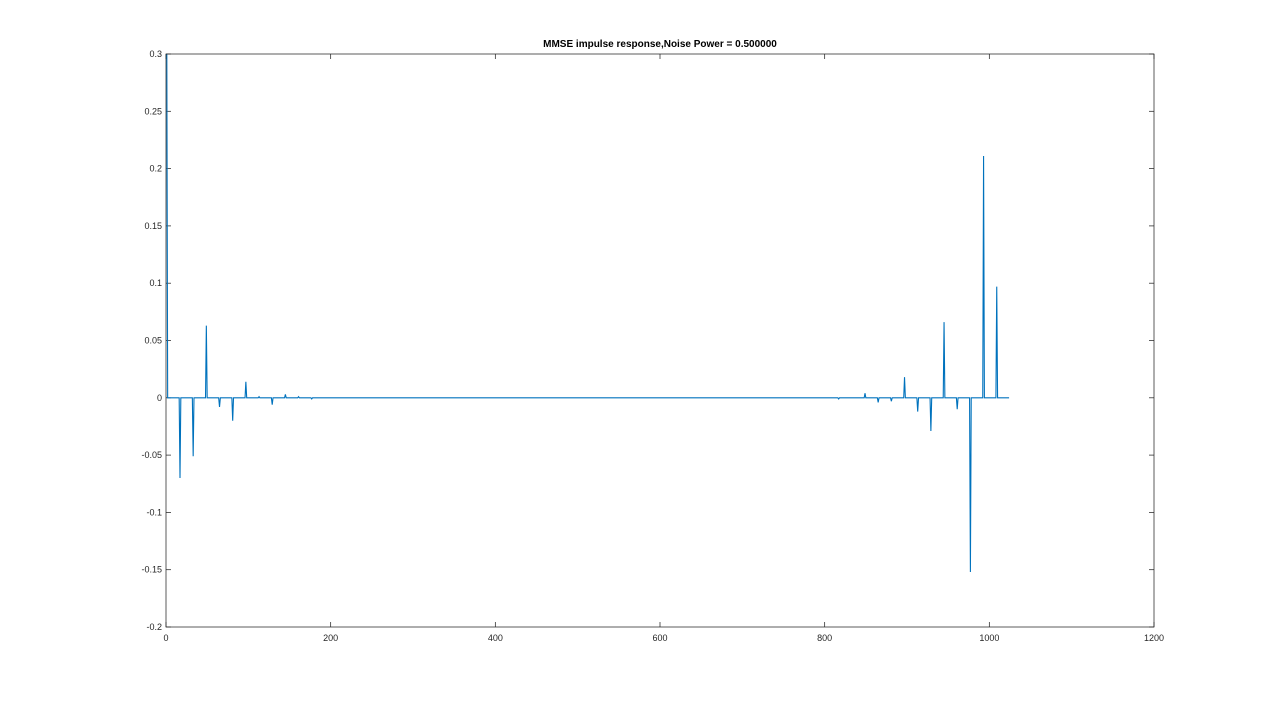 This screenshot has height=704, width=1276. What do you see at coordinates (1154, 638) in the screenshot?
I see `x-tick-label: 1200` at bounding box center [1154, 638].